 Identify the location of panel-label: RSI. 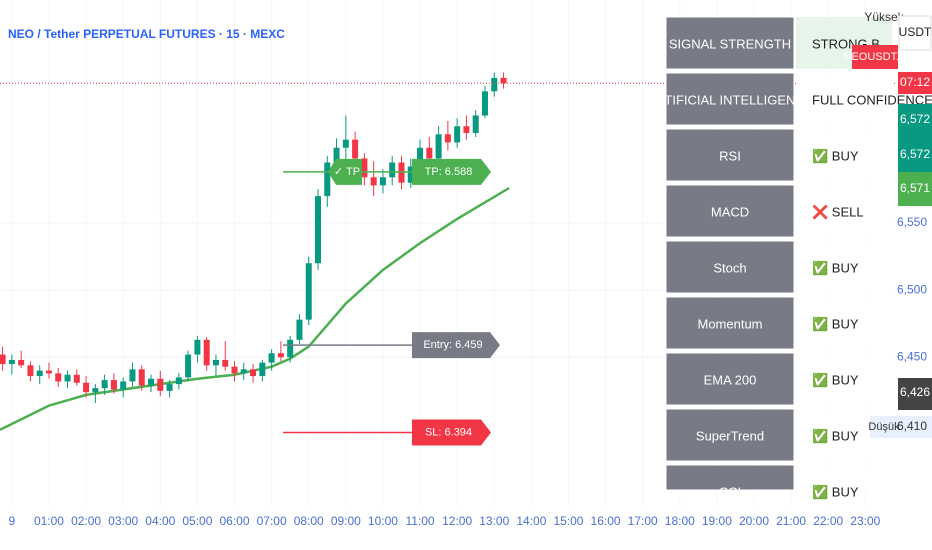
(730, 155).